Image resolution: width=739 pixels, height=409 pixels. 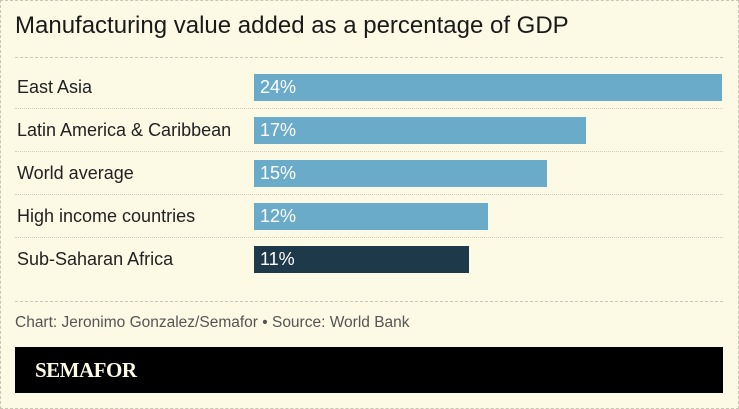 I want to click on value-label: 24%, so click(x=278, y=87).